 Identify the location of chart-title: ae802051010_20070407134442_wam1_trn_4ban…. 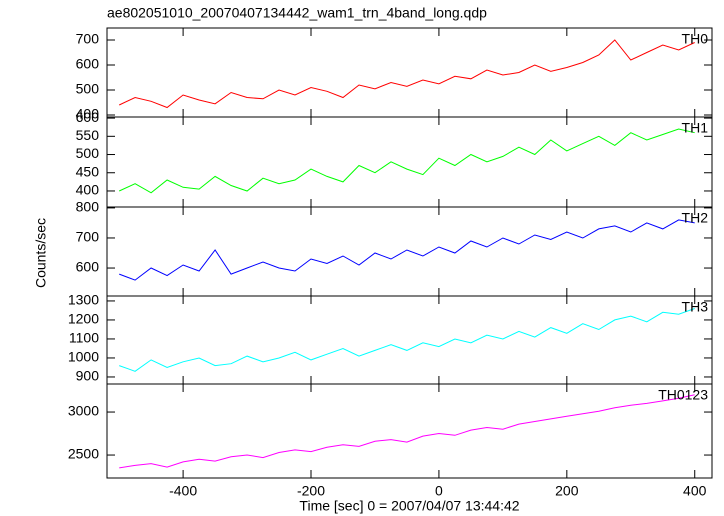
(297, 13).